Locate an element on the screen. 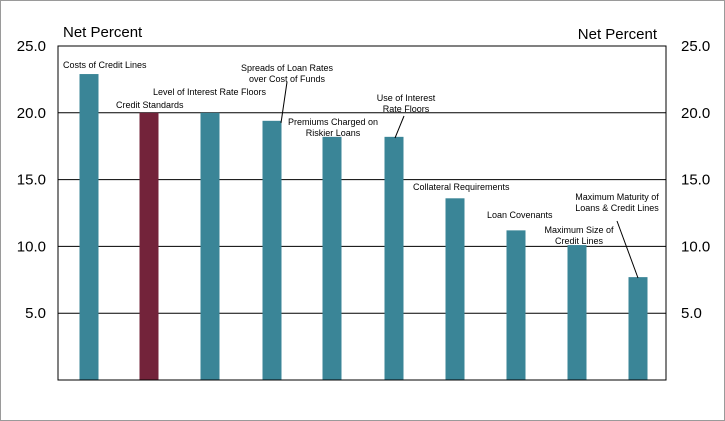 This screenshot has height=421, width=725. bar-label: over Cost of Funds is located at coordinates (287, 79).